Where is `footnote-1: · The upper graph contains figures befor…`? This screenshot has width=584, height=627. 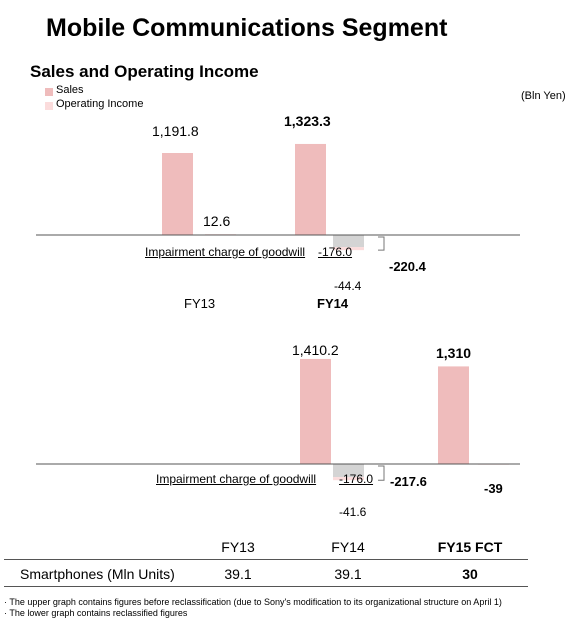 footnote-1: · The upper graph contains figures befor… is located at coordinates (253, 602).